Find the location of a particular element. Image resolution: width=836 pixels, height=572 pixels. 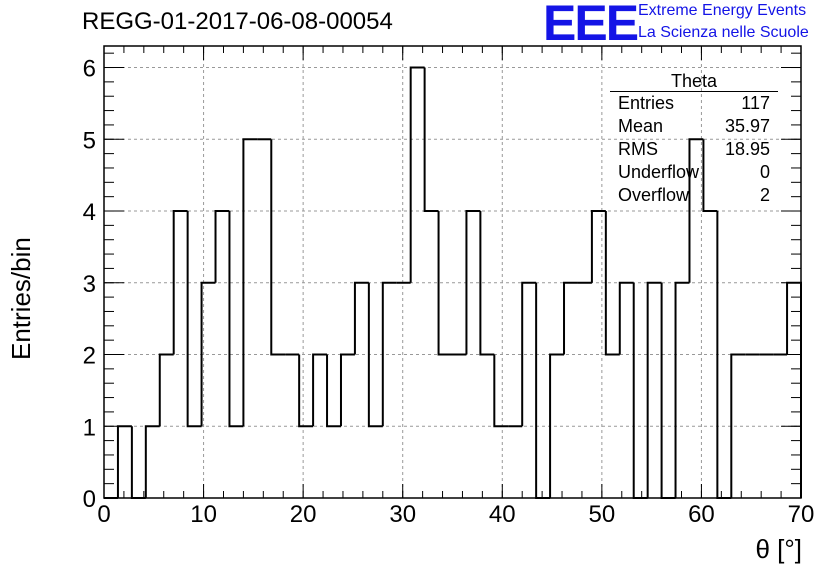

y-axis-label: Entries/bin is located at coordinates (21, 298).